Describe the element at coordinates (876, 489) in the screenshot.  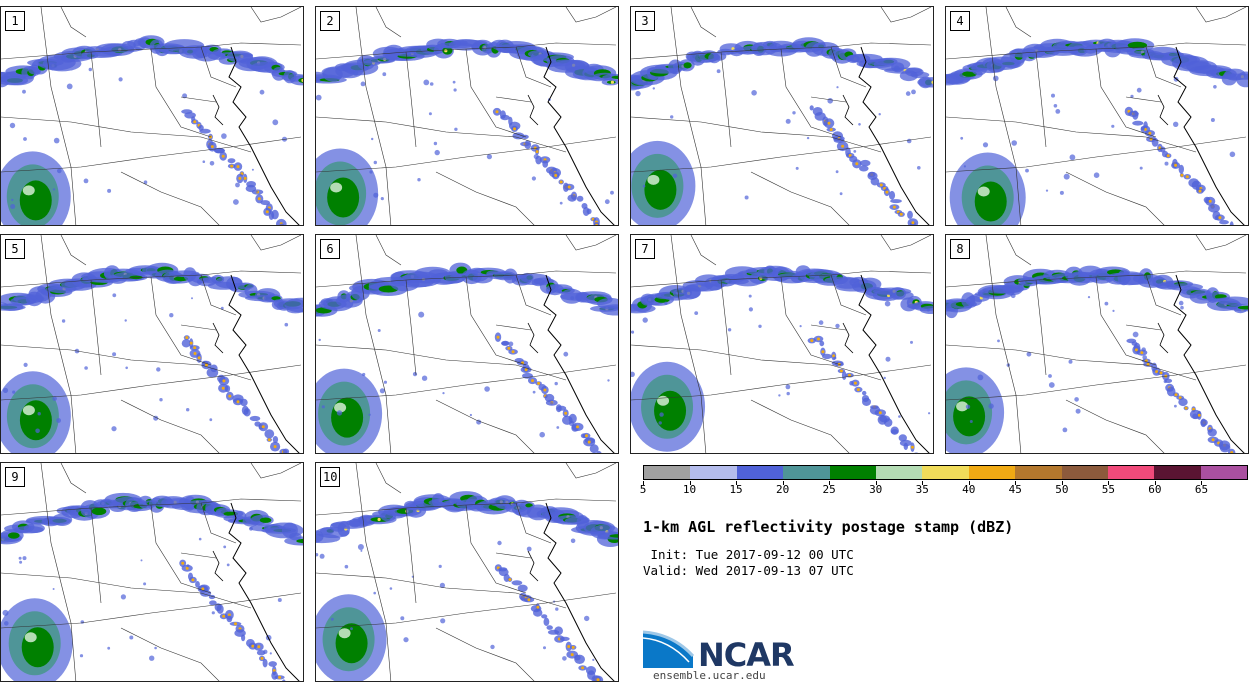
I see `colorbar-tick-label: 30` at that location.